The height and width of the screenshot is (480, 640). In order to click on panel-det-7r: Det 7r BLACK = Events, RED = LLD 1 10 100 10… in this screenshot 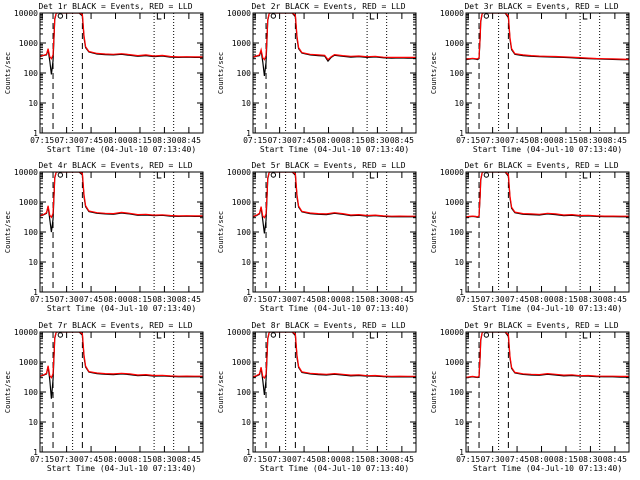, I will do `click(104, 397)`.